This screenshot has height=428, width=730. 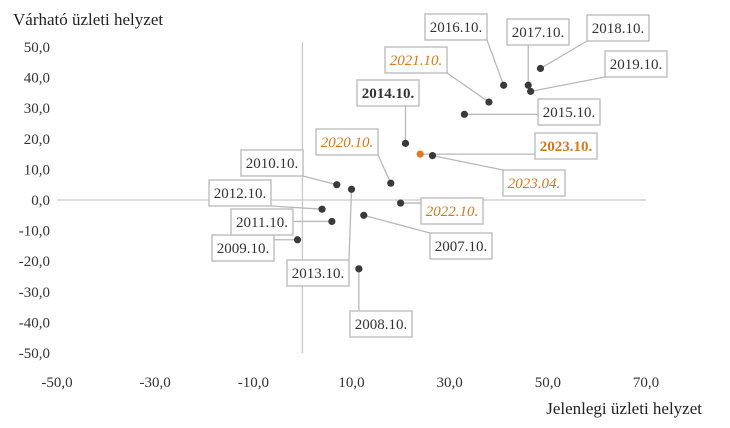 What do you see at coordinates (464, 49) in the screenshot?
I see `point-label-2016-10: 2016.10.` at bounding box center [464, 49].